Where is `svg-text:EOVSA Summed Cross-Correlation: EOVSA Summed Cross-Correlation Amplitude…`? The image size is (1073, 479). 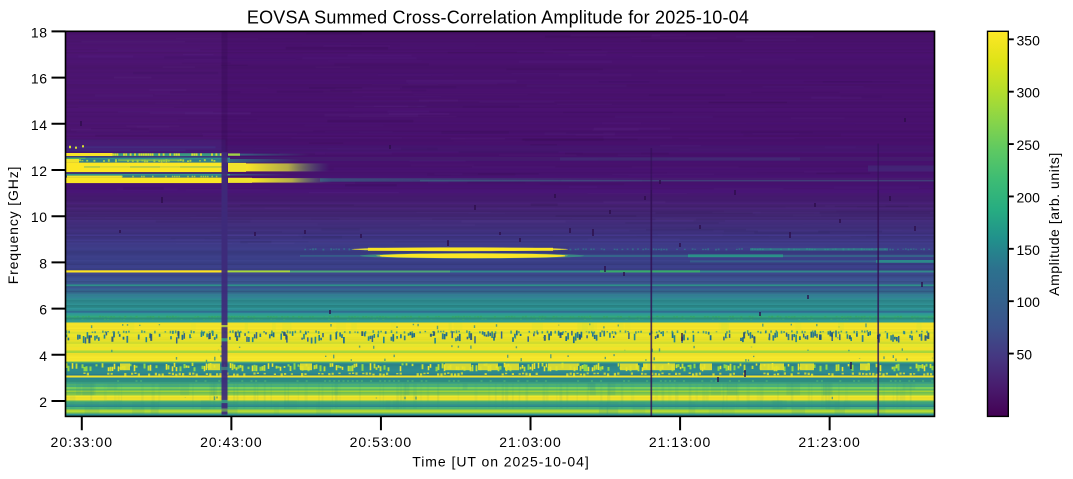 svg-text:EOVSA Summed Cross-Correlation: EOVSA Summed Cross-Correlation Amplitude… is located at coordinates (498, 17).